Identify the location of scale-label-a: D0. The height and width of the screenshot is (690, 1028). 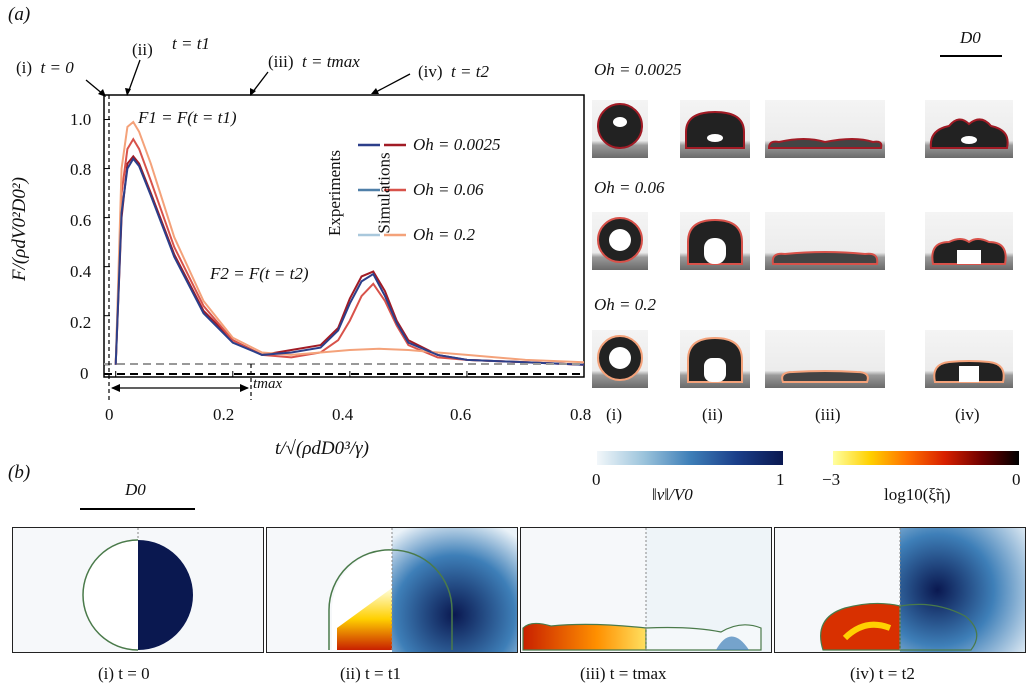
(970, 37).